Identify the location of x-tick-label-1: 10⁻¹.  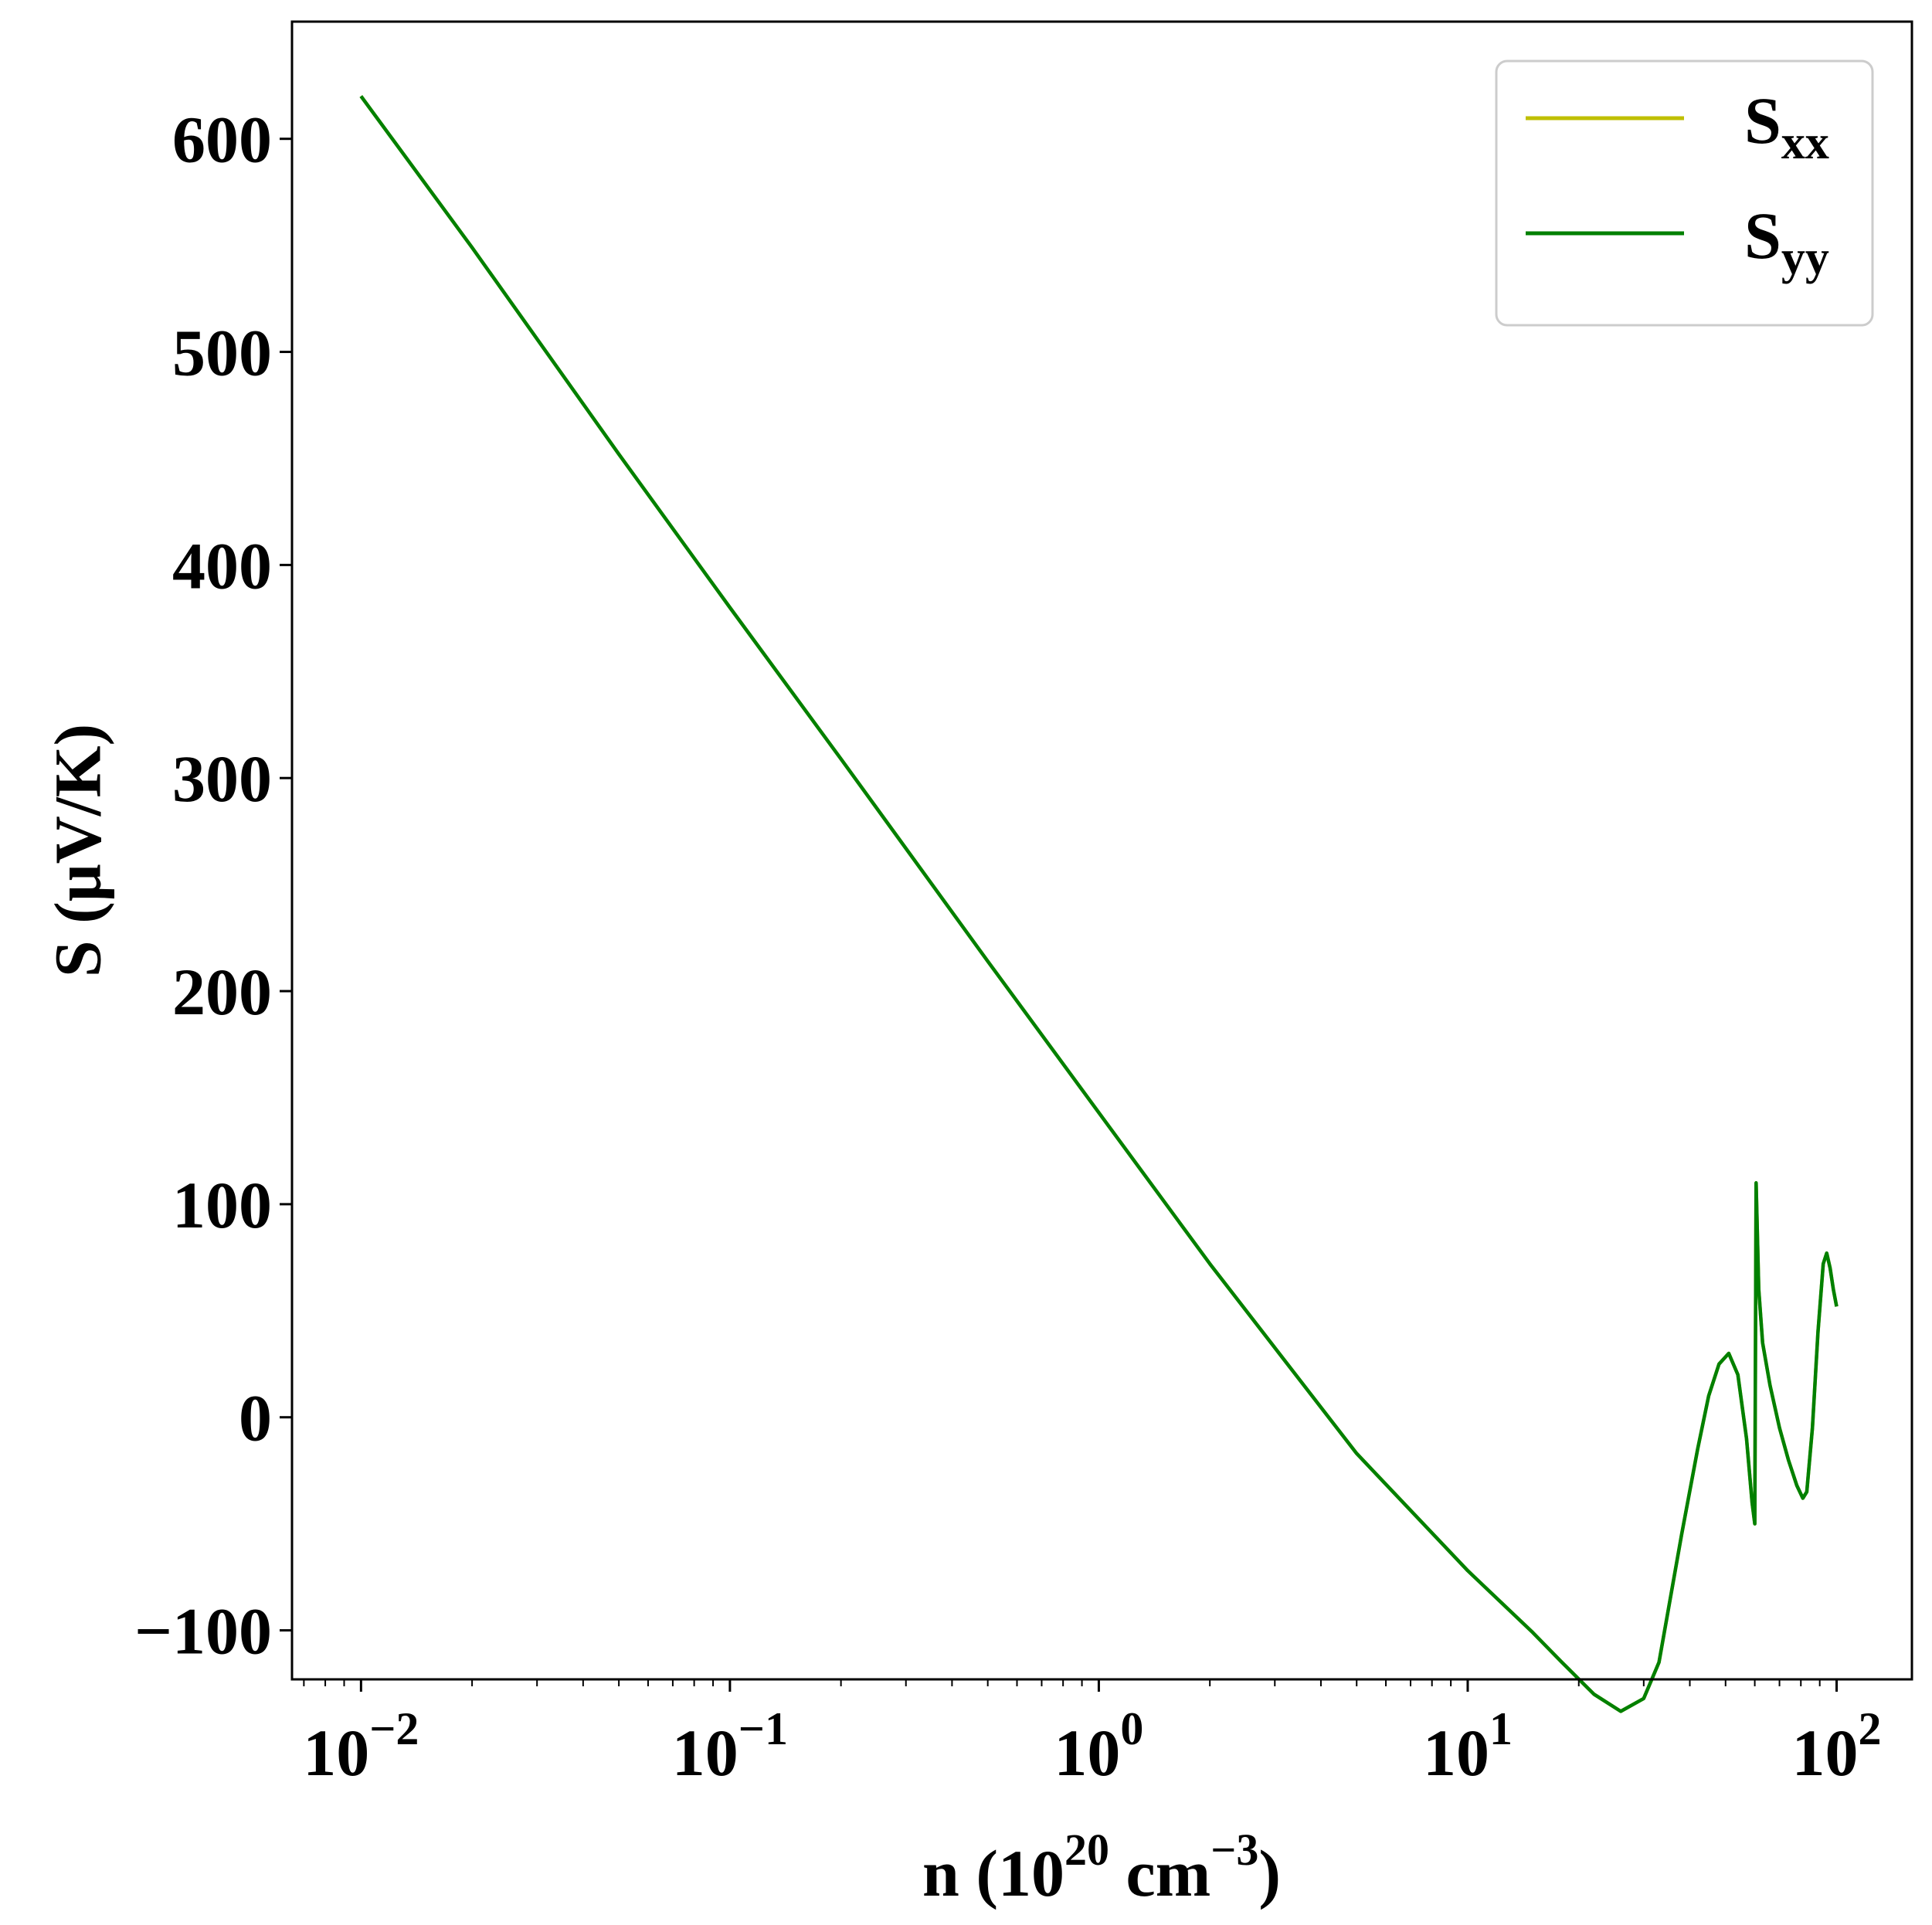
(730, 1746).